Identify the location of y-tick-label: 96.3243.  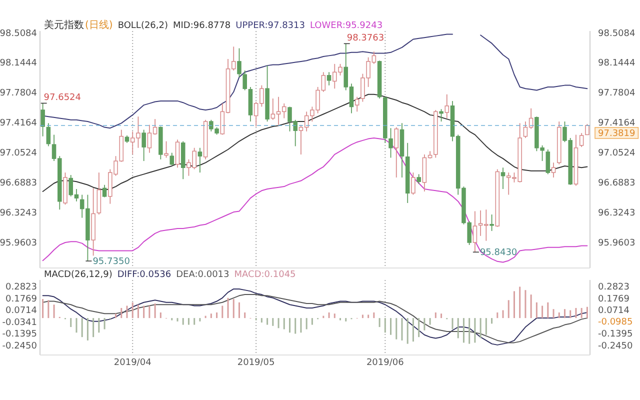
(18, 213).